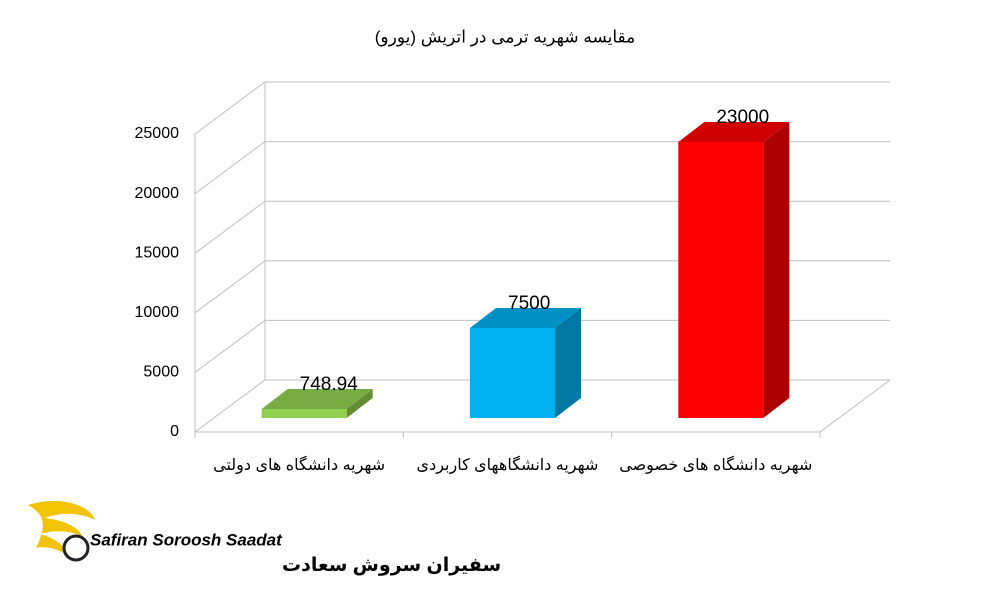  I want to click on y-tick-label: 10000, so click(157, 312).